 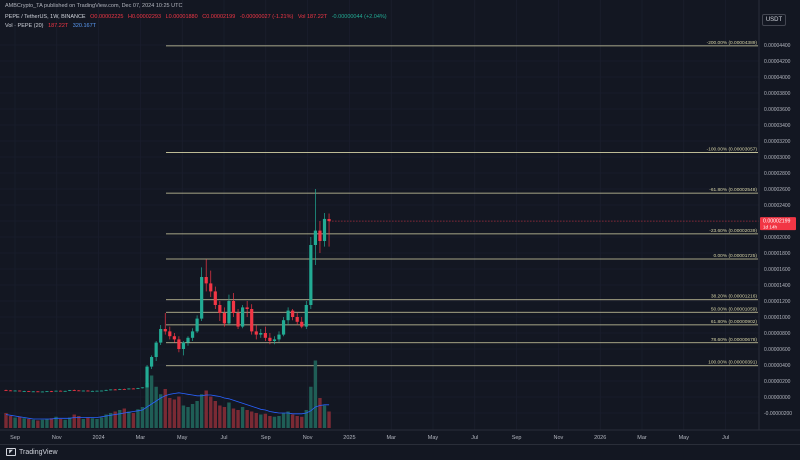 What do you see at coordinates (32, 452) in the screenshot?
I see `tradingview-logo: ◤ TradingView` at bounding box center [32, 452].